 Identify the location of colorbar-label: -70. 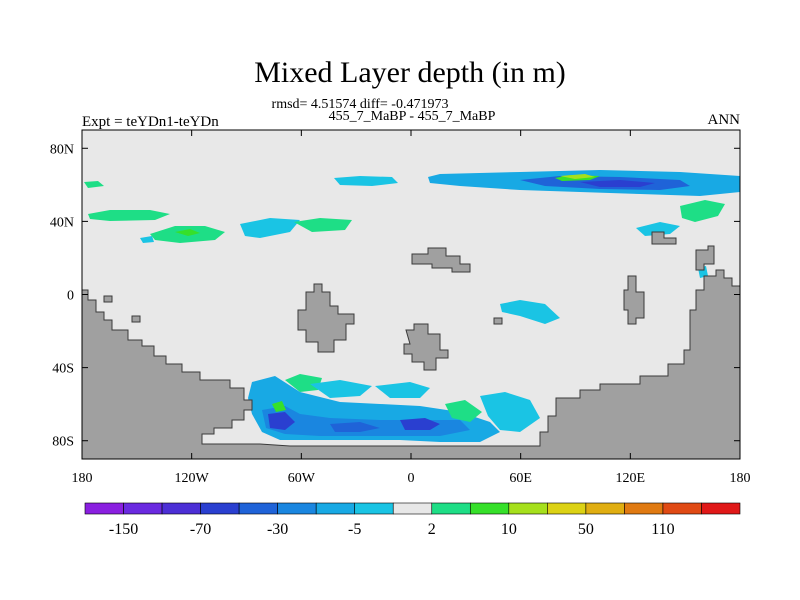
(200, 529).